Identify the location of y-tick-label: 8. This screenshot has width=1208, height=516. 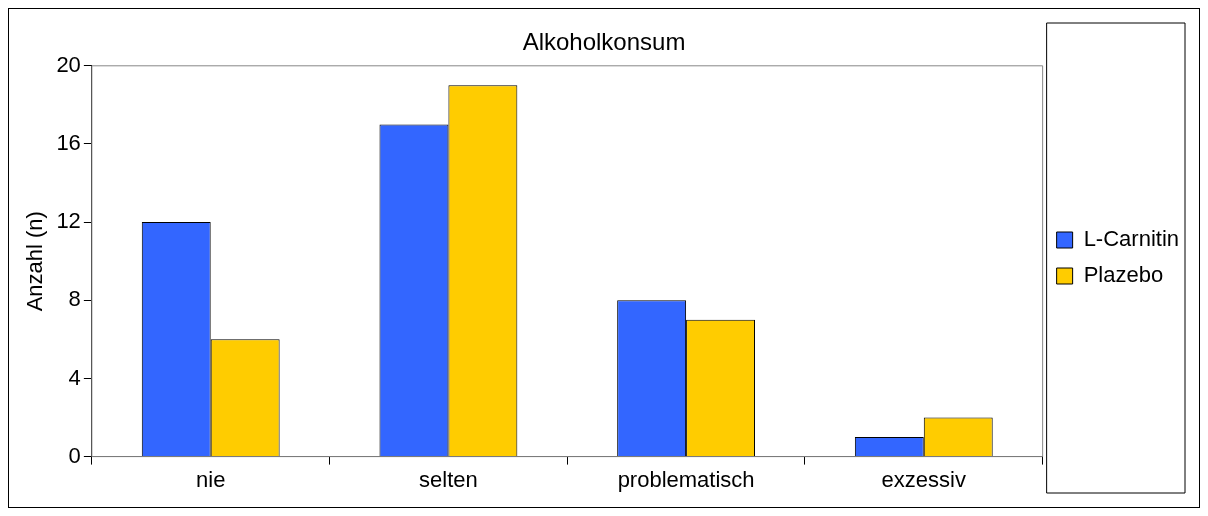
(74, 299).